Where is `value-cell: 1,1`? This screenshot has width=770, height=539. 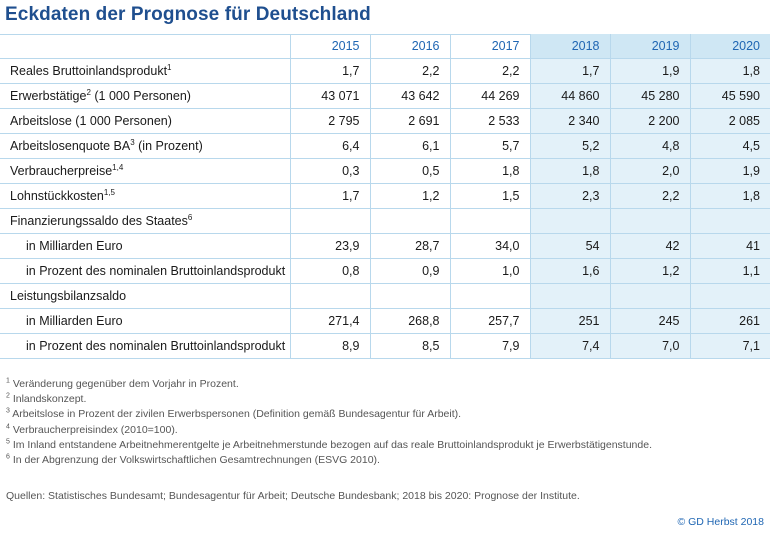
value-cell: 1,1 is located at coordinates (729, 271).